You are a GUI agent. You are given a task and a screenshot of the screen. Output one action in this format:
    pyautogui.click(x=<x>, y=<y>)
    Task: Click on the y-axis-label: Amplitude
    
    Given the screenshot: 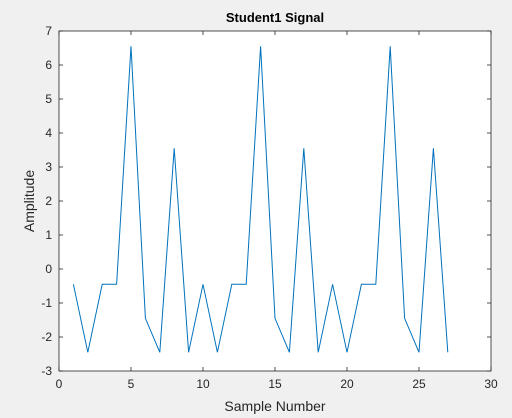 What is the action you would take?
    pyautogui.click(x=29, y=201)
    